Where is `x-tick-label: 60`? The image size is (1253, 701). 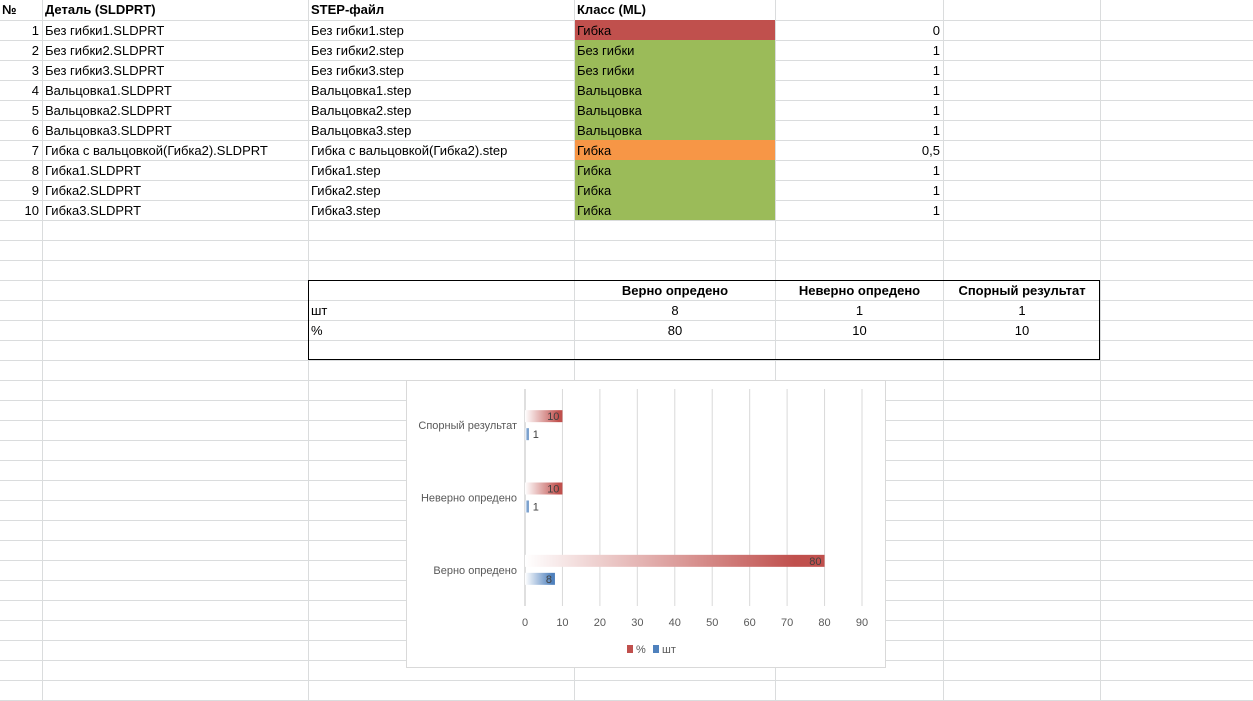
x-tick-label: 60 is located at coordinates (750, 623).